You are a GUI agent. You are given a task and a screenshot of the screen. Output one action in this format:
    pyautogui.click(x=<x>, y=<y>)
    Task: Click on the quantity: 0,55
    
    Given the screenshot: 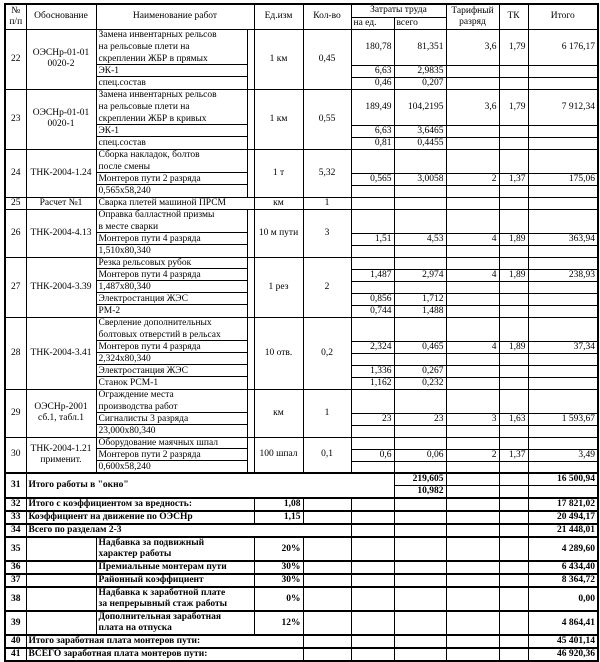 What is the action you would take?
    pyautogui.click(x=327, y=119)
    